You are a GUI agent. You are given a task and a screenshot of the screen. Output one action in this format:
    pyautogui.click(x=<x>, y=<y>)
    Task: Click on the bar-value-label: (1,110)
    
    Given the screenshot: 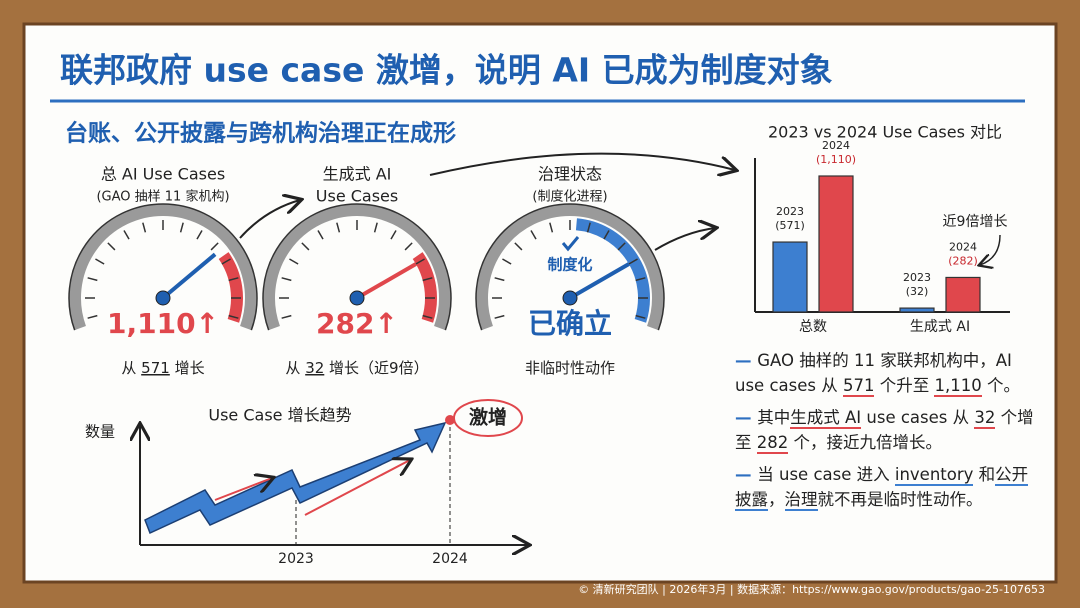 What is the action you would take?
    pyautogui.click(x=836, y=159)
    